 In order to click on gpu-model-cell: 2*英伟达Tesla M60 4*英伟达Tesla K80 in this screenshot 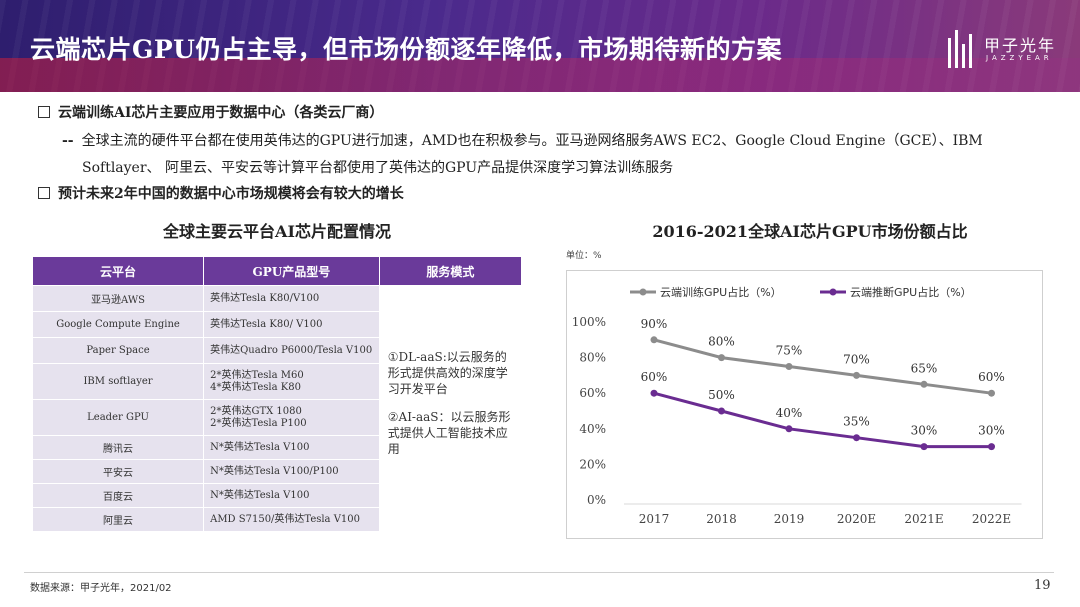, I will do `click(291, 381)`.